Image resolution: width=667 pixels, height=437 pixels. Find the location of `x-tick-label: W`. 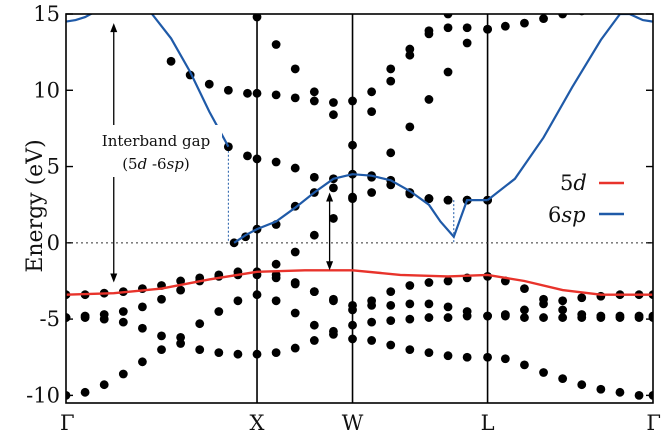

x-tick-label: W is located at coordinates (353, 423).